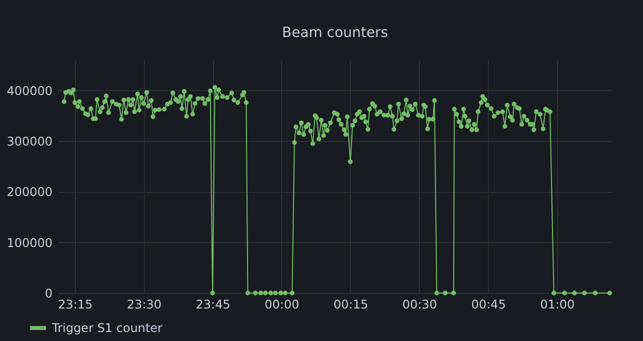 The width and height of the screenshot is (643, 341). What do you see at coordinates (213, 305) in the screenshot?
I see `x-tick-label: 23:45` at bounding box center [213, 305].